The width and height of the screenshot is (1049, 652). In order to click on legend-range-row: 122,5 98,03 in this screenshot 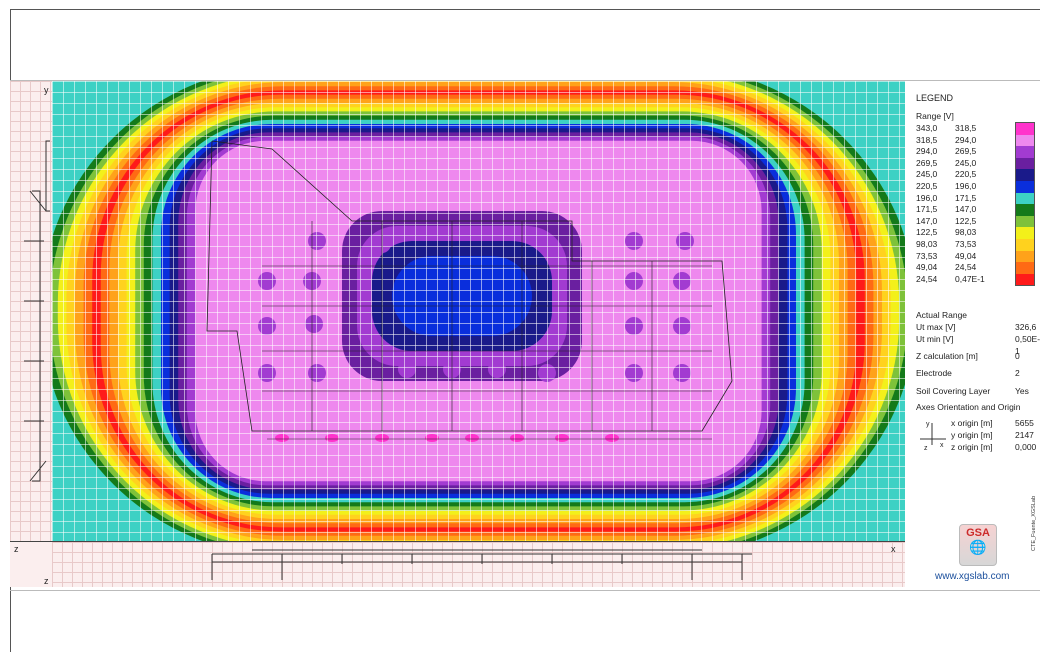, I will do `click(956, 233)`.